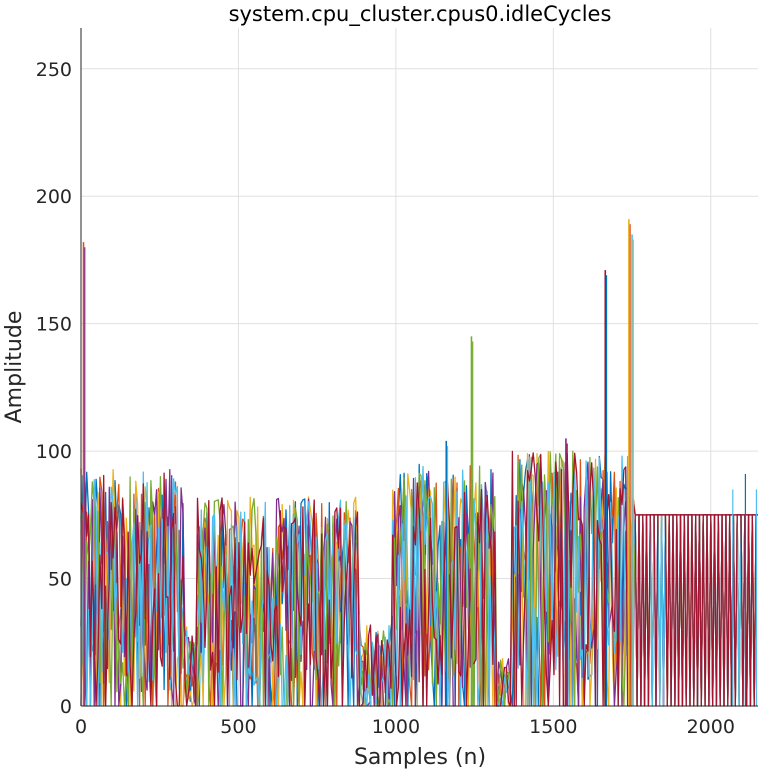 The height and width of the screenshot is (771, 761). Describe the element at coordinates (54, 197) in the screenshot. I see `y-tick-label: 200` at that location.